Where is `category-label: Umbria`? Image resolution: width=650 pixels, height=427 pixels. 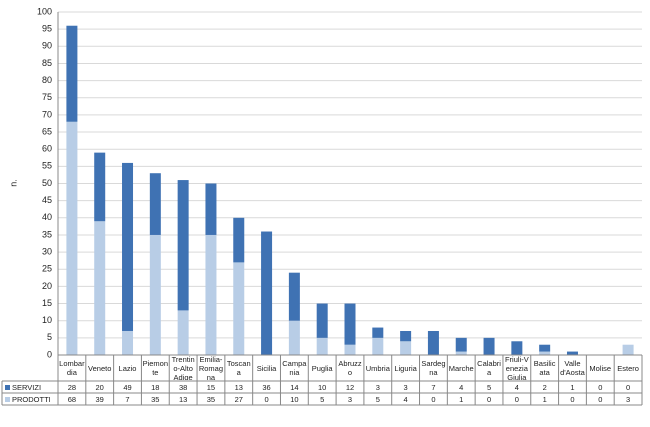 category-label: Umbria is located at coordinates (377, 368).